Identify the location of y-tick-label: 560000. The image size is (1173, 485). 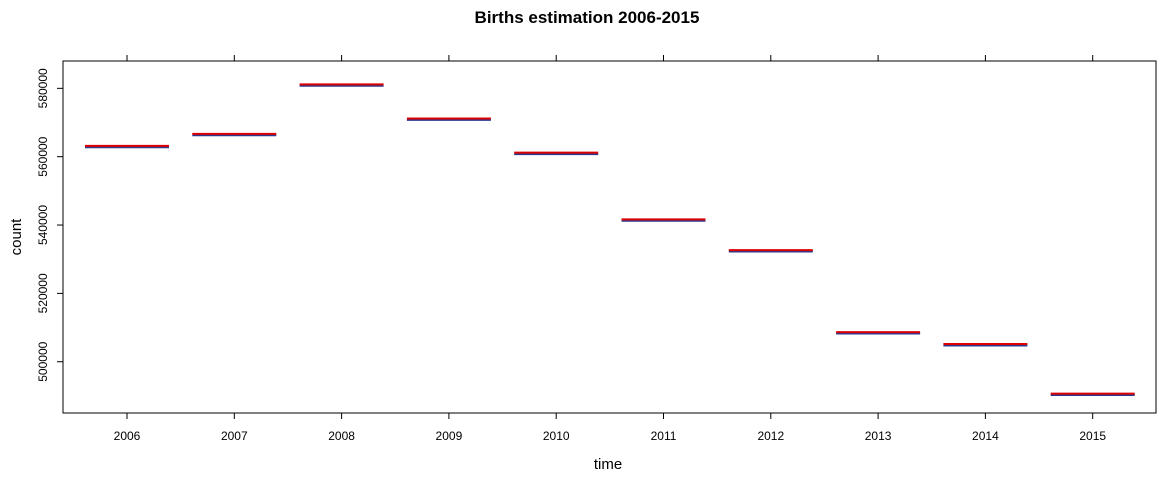
(43, 156).